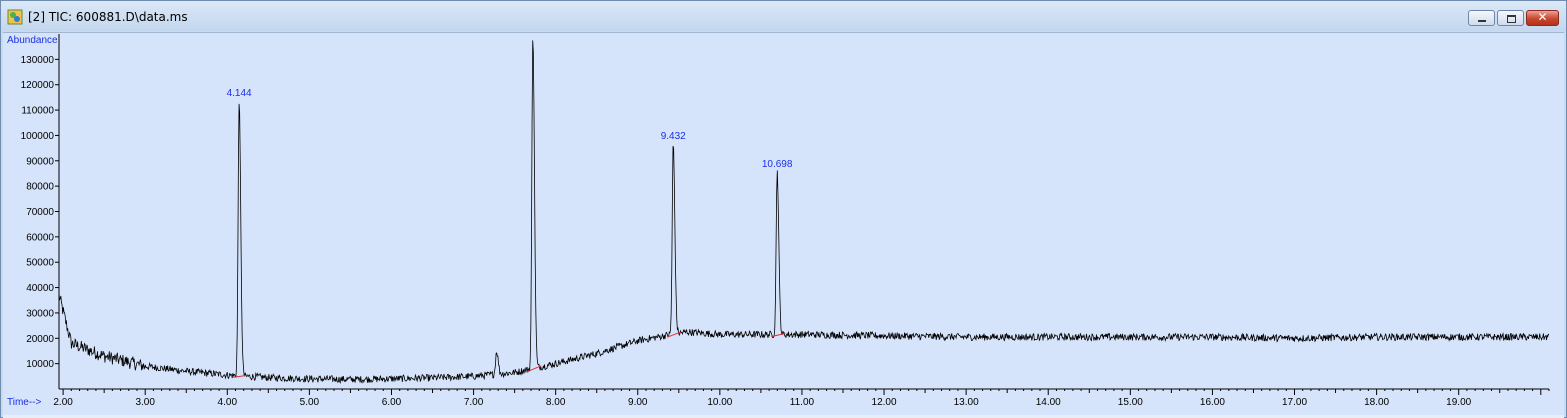 Image resolution: width=1567 pixels, height=418 pixels. I want to click on x-tick-label: 8.00, so click(556, 402).